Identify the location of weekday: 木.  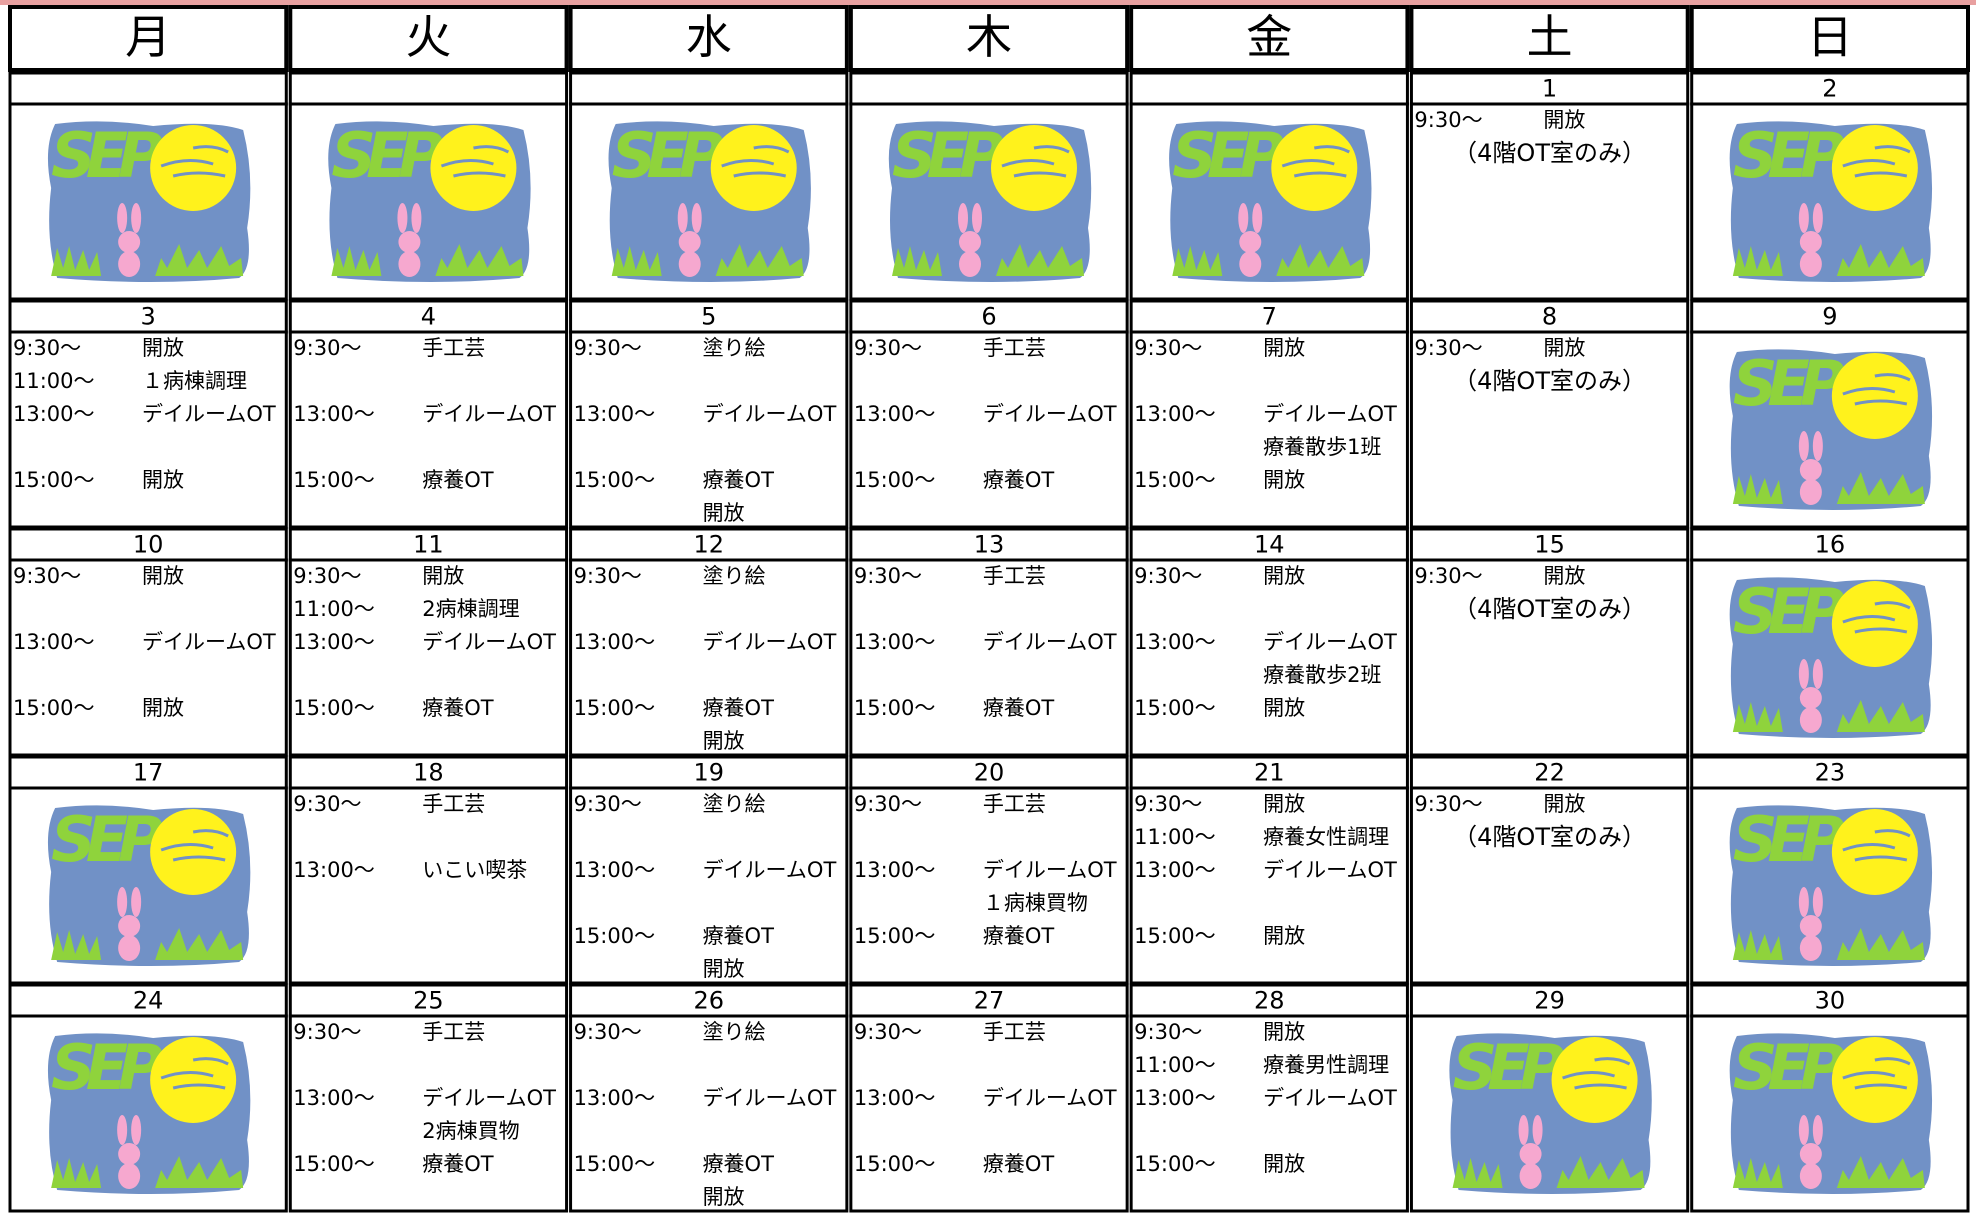
(989, 37).